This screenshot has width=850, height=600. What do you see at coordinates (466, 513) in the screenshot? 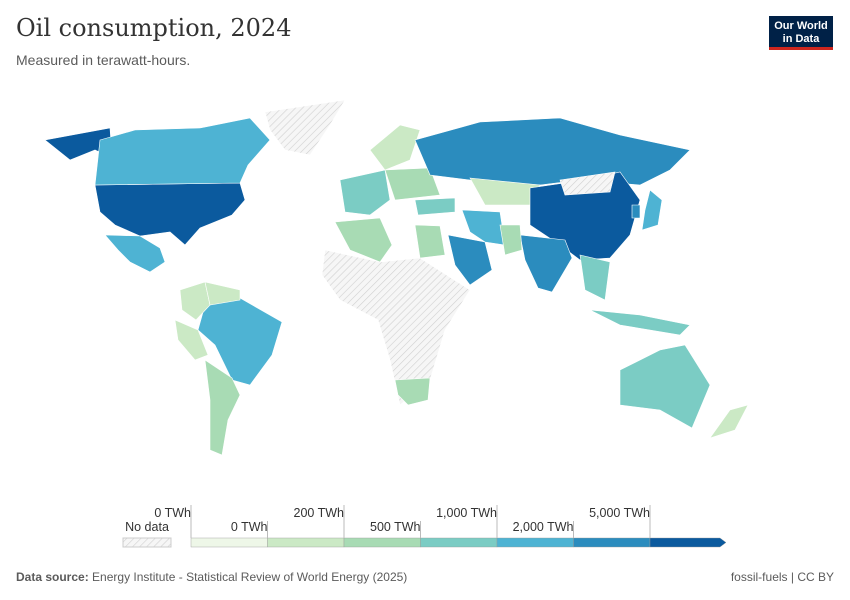
I see `legend-tick-label: 1,000 TWh` at bounding box center [466, 513].